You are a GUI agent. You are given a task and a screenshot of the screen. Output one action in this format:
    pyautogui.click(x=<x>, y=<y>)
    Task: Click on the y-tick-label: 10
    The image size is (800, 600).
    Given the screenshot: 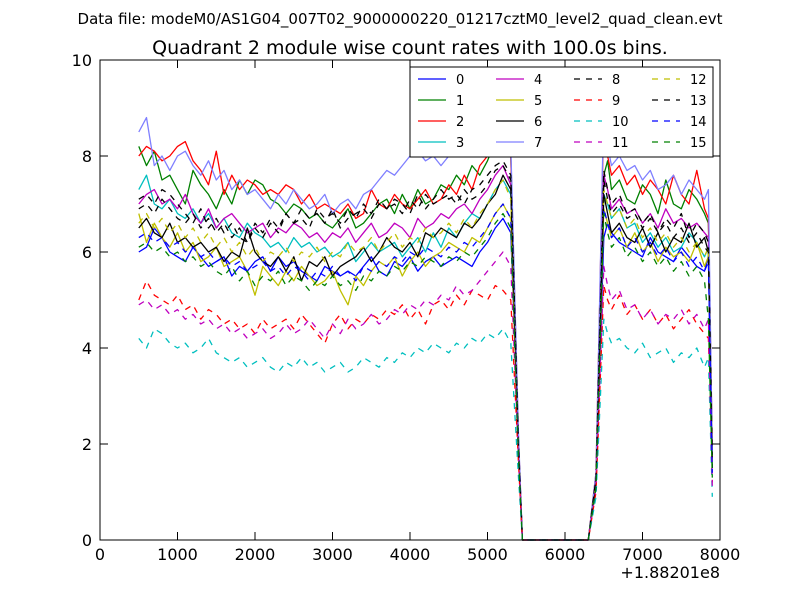 What is the action you would take?
    pyautogui.click(x=82, y=60)
    